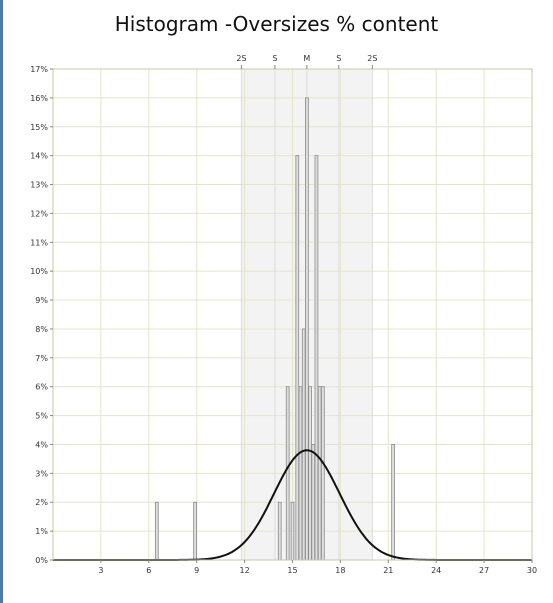  What do you see at coordinates (39, 127) in the screenshot?
I see `y-tick-label: 15%` at bounding box center [39, 127].